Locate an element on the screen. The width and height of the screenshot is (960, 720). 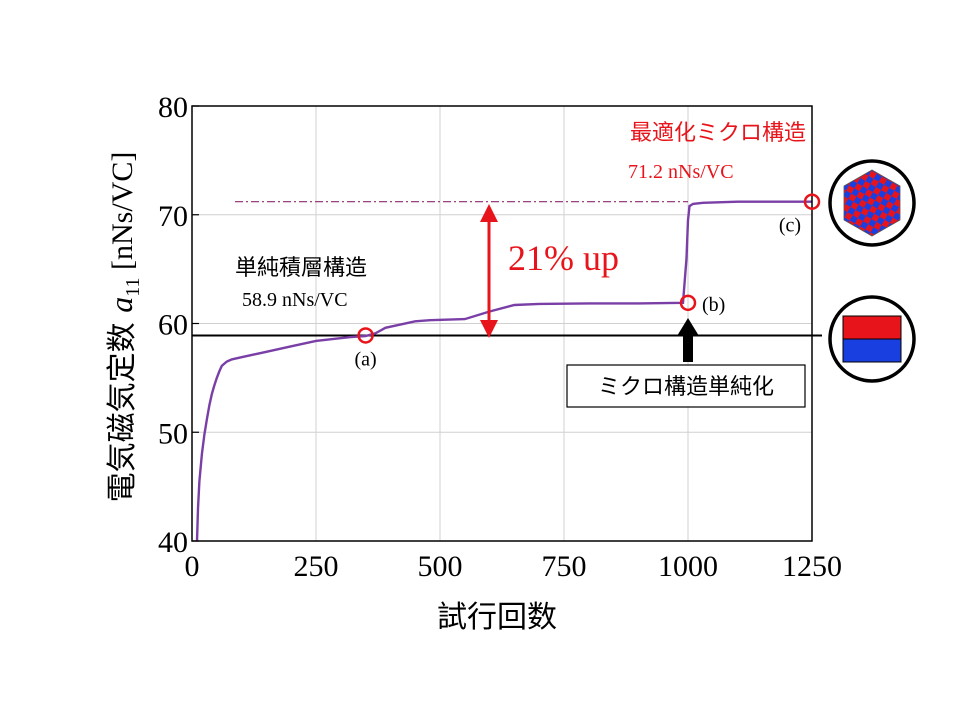
simplify-box is located at coordinates (686, 386).